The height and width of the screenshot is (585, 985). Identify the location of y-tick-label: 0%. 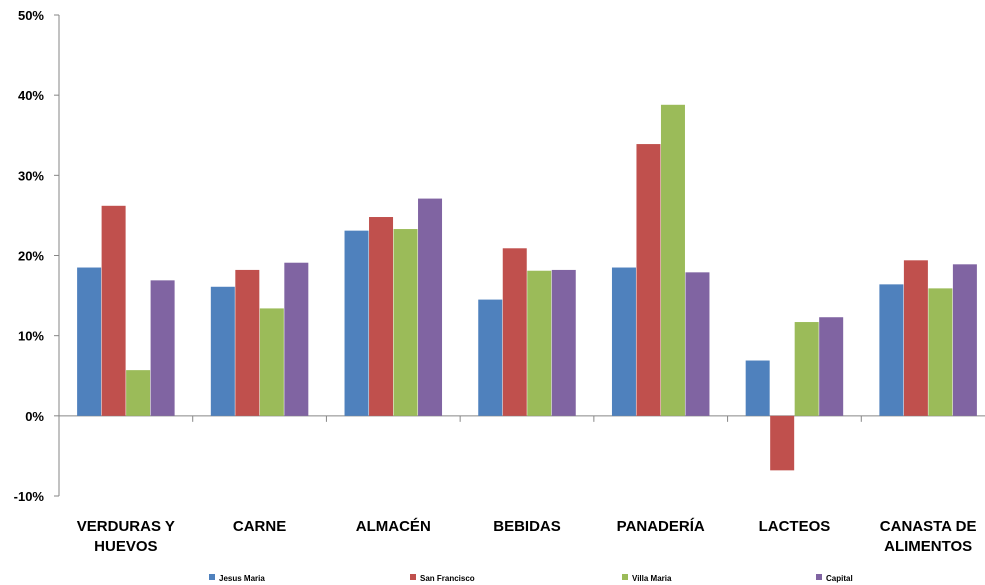
(34, 416).